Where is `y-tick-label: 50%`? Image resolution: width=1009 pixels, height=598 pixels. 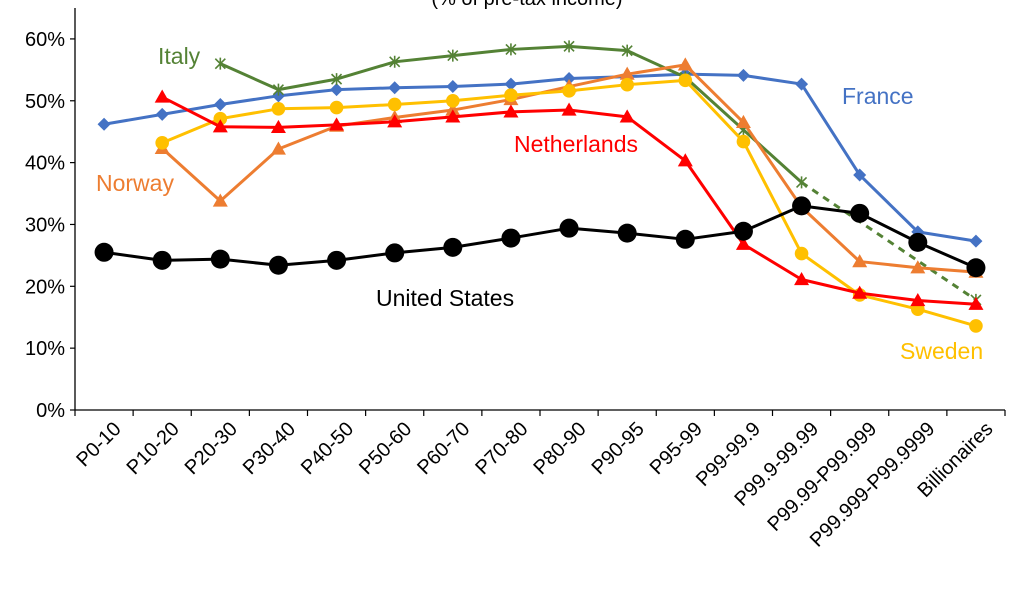 y-tick-label: 50% is located at coordinates (45, 102).